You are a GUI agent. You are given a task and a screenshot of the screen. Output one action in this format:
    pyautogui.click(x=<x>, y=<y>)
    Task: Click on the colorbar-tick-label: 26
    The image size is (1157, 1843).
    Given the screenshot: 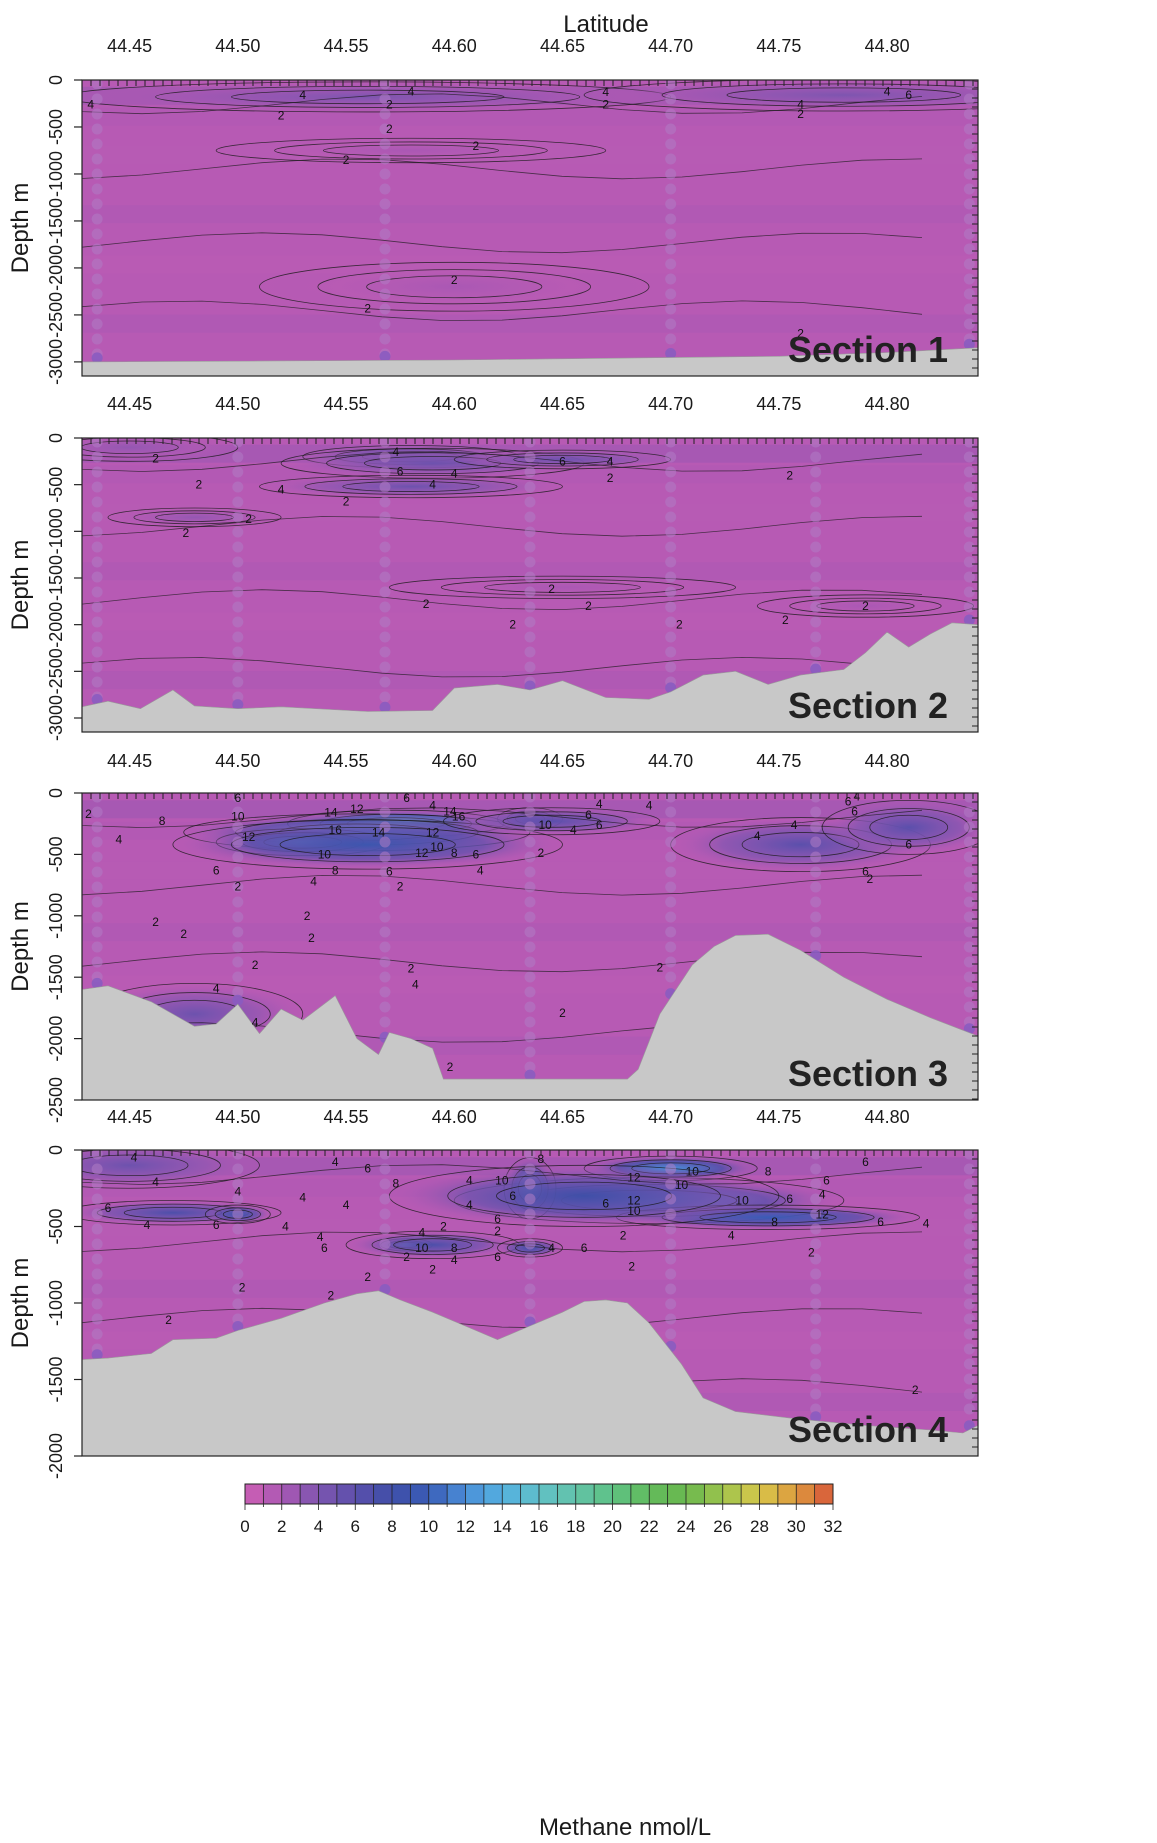 What is the action you would take?
    pyautogui.click(x=722, y=1526)
    